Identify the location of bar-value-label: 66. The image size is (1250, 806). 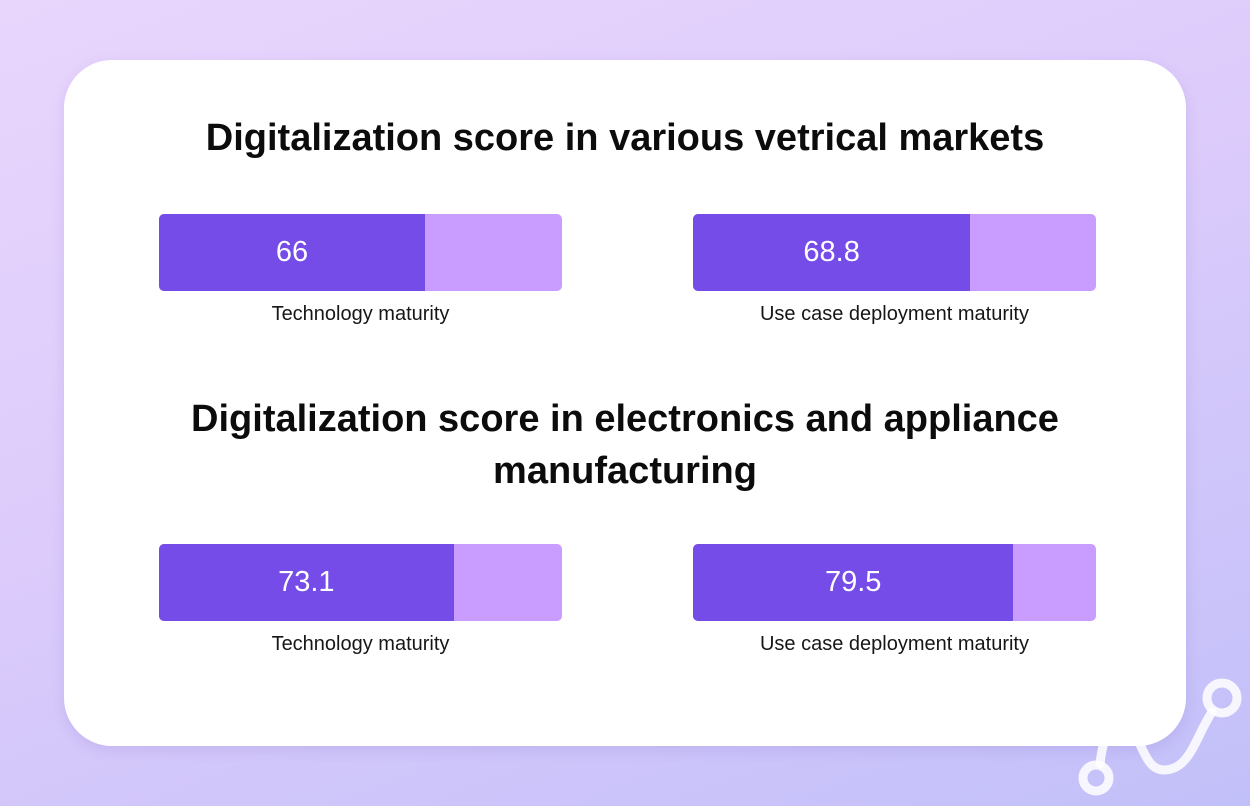
(292, 252).